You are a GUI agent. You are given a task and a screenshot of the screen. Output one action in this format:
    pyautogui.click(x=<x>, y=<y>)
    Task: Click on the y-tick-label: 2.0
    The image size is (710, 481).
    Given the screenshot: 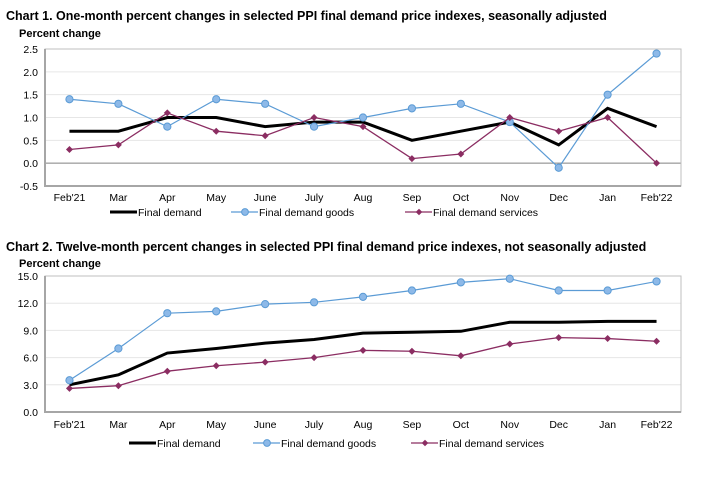 What is the action you would take?
    pyautogui.click(x=30, y=73)
    